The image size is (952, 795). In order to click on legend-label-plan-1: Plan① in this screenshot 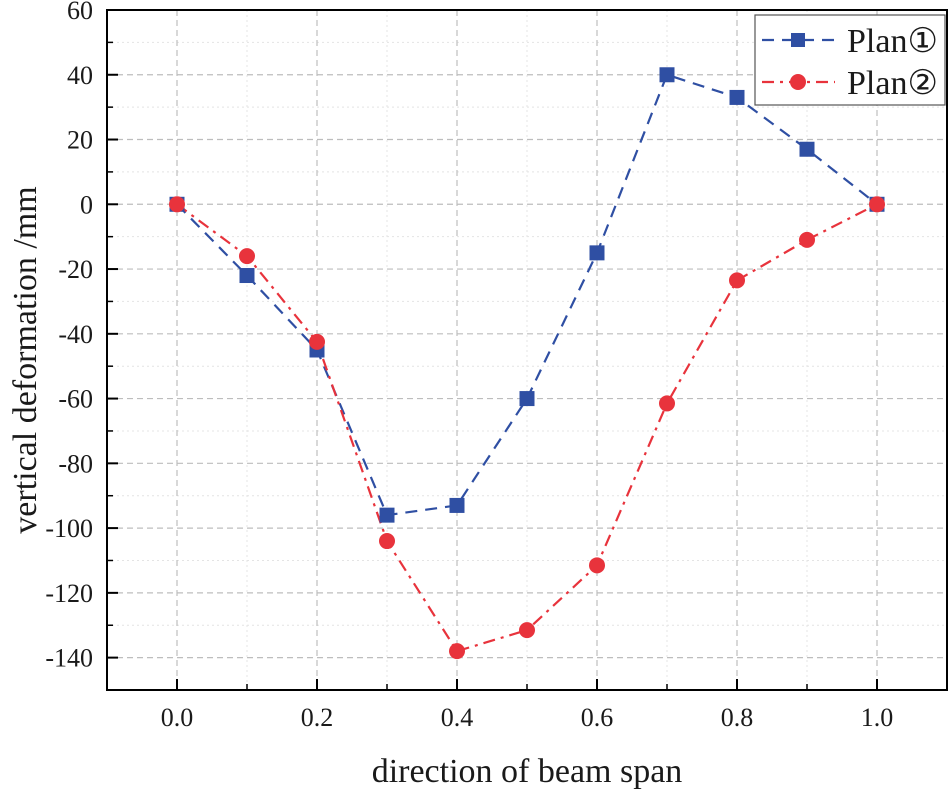, I will do `click(892, 41)`.